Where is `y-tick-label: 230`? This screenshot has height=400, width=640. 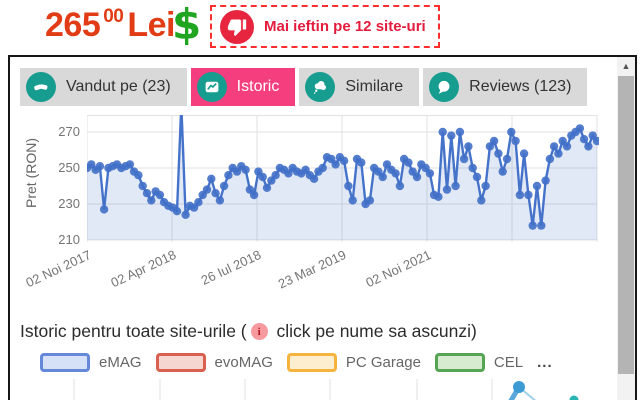
y-tick-label: 230 is located at coordinates (69, 203).